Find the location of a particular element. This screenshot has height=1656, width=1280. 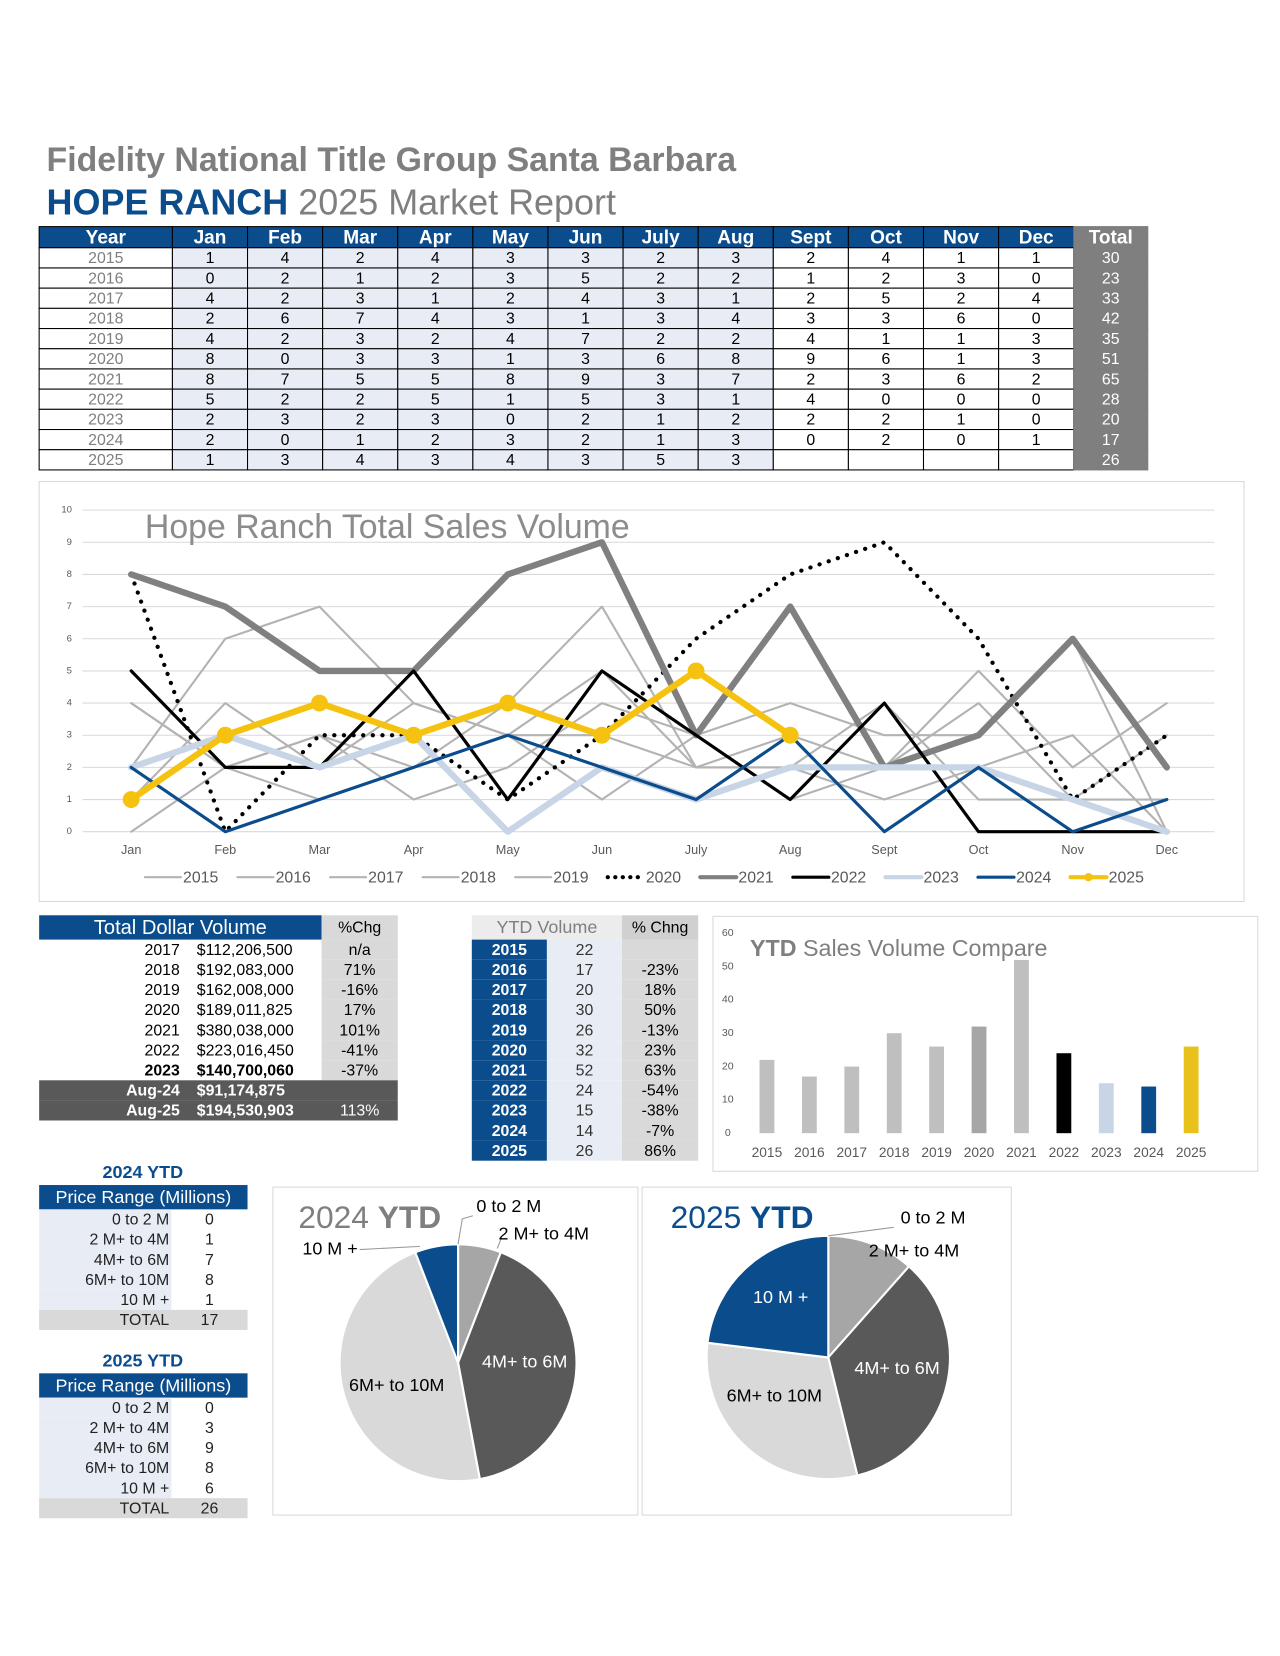

y-tick-label: 60 is located at coordinates (728, 933).